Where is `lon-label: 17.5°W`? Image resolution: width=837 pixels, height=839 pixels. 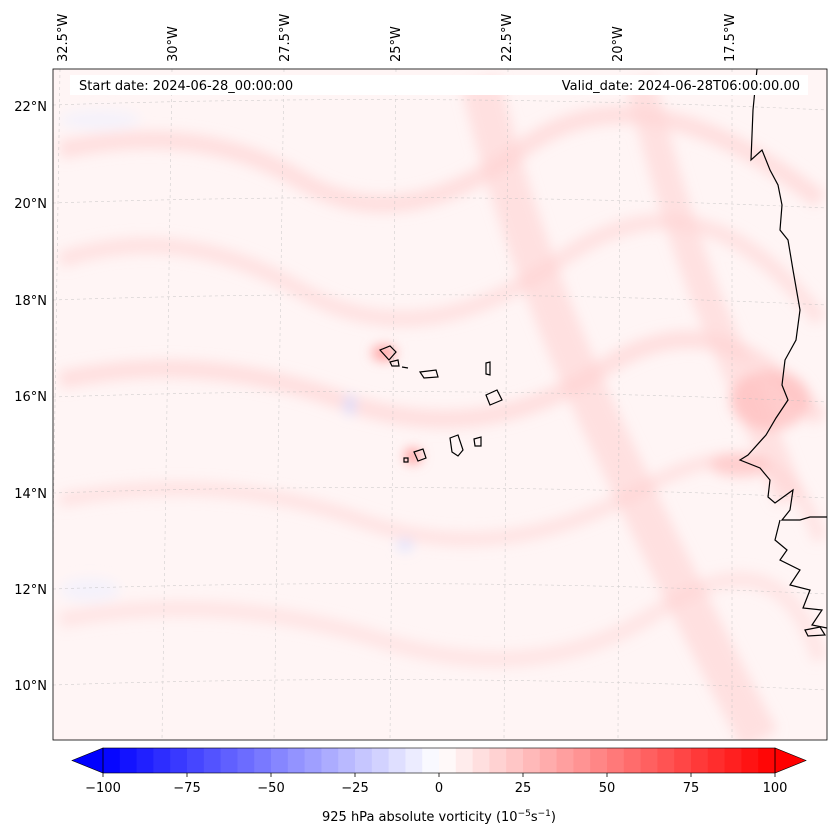 lon-label: 17.5°W is located at coordinates (730, 38).